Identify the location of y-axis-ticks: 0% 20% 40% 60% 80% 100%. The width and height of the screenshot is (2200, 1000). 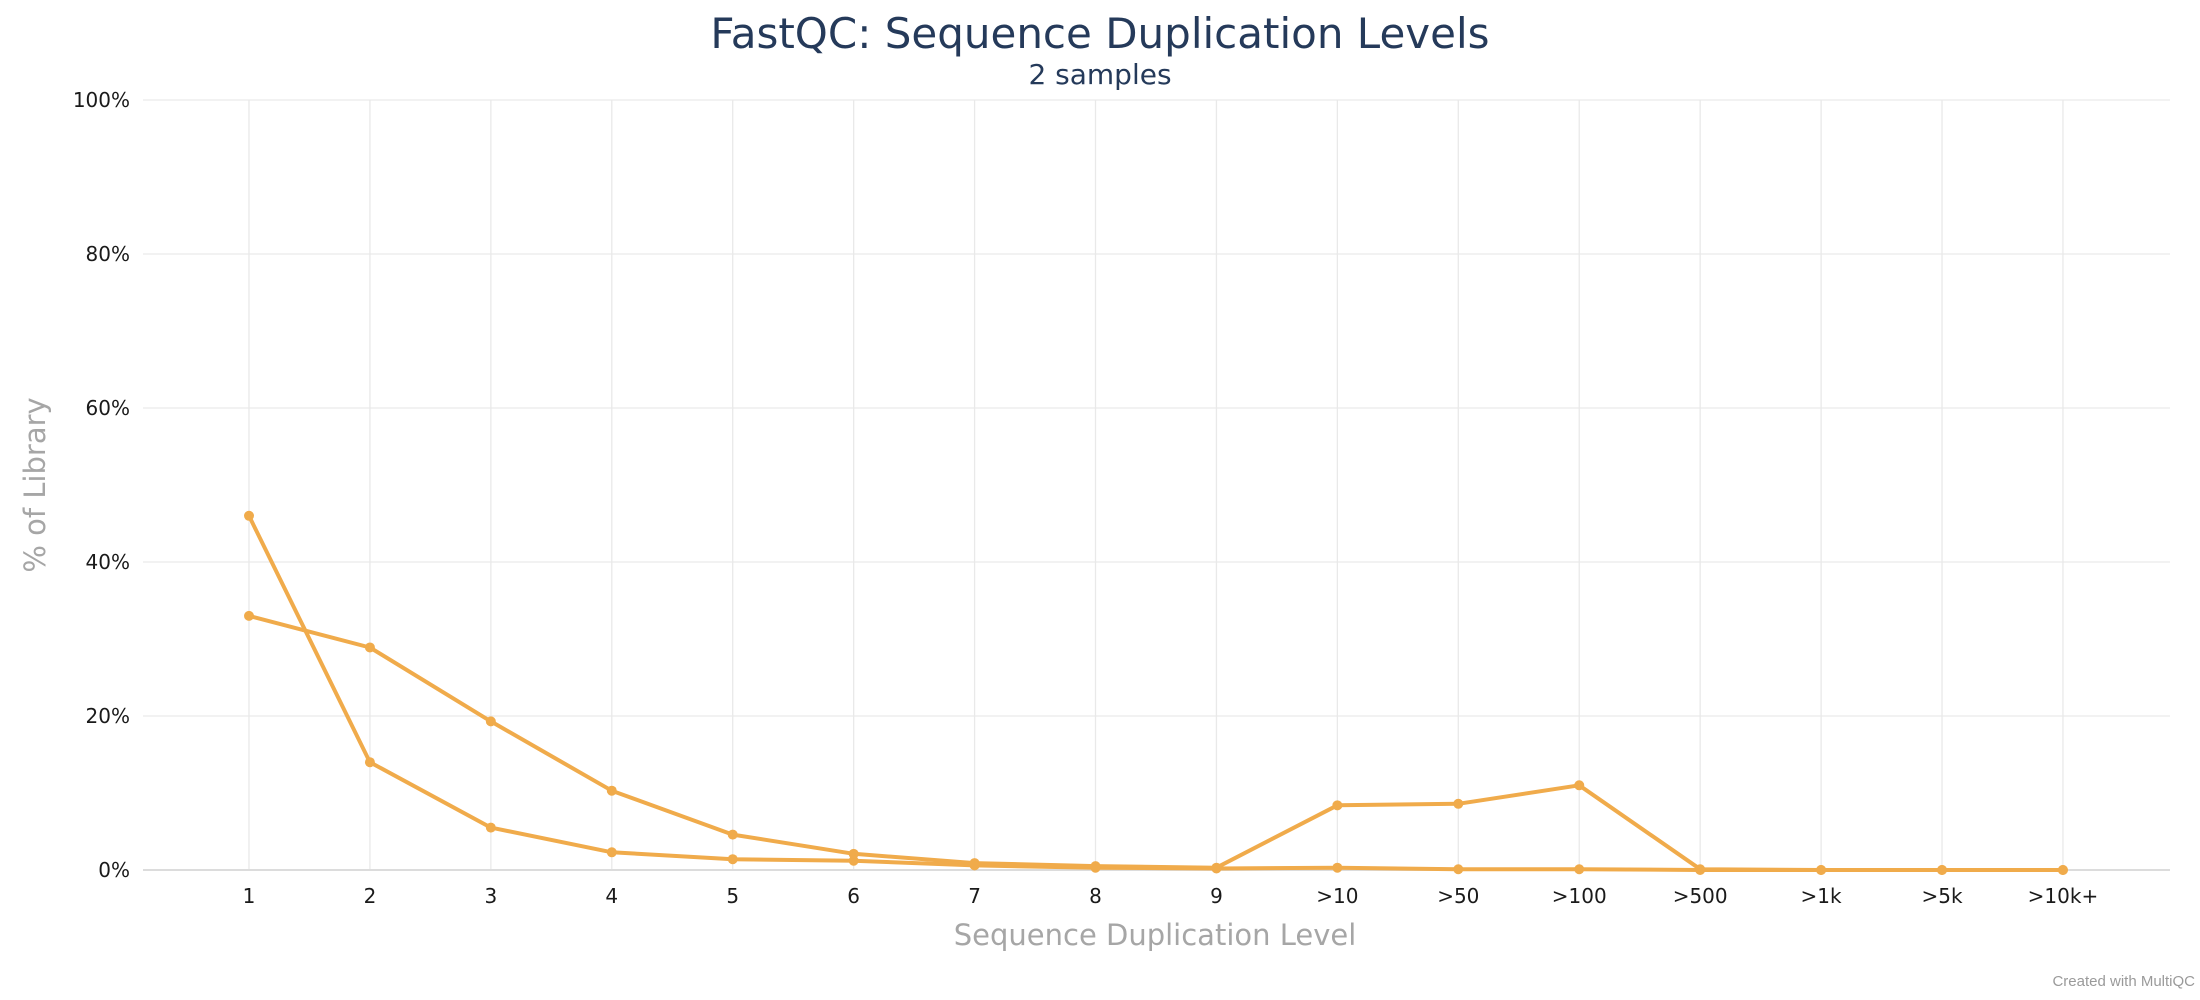
(101, 485).